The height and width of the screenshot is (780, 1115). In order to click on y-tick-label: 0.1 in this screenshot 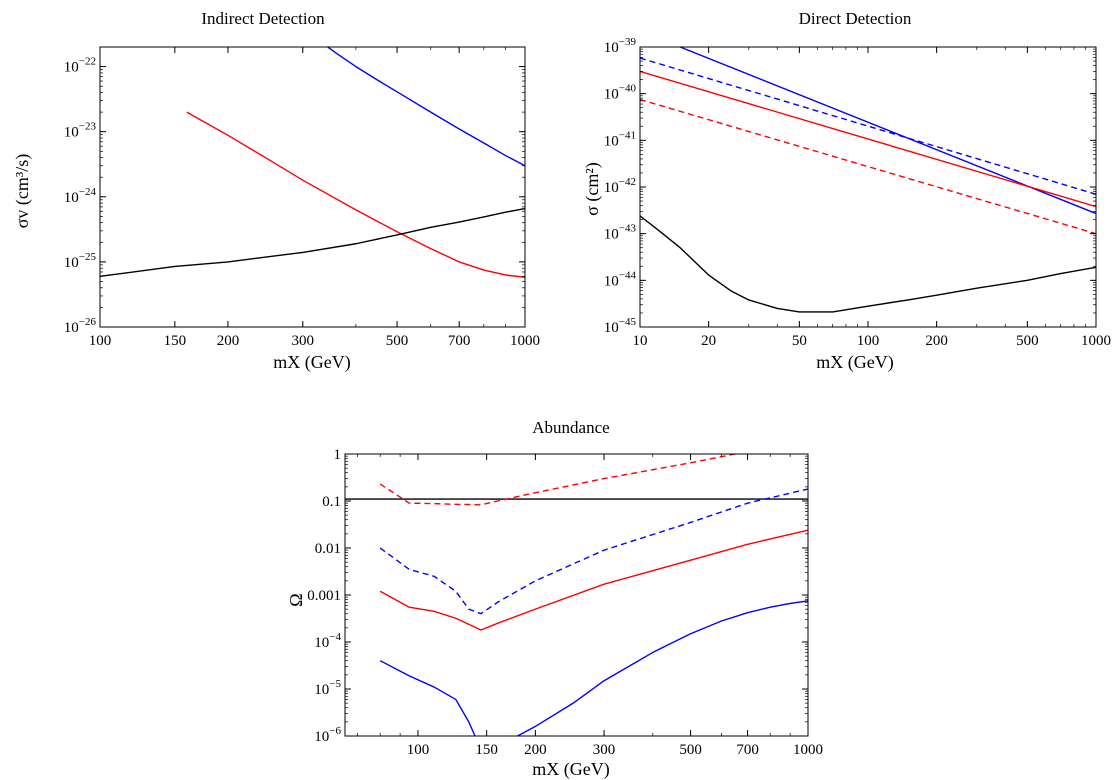, I will do `click(331, 502)`.